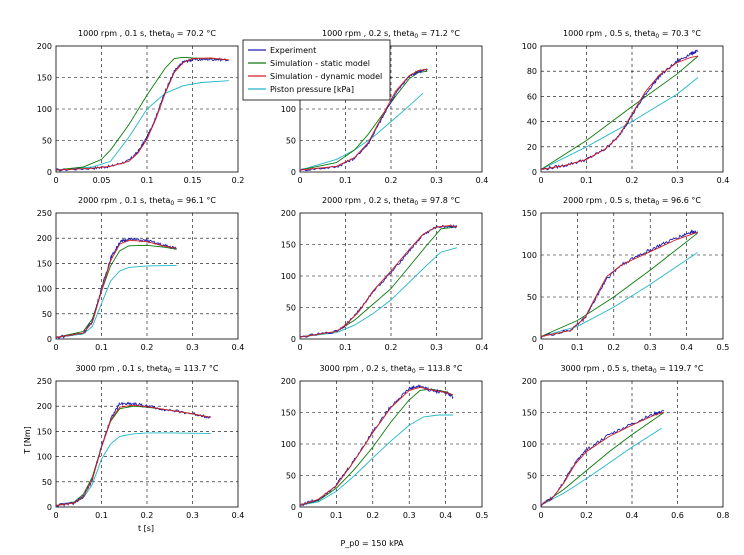 The width and height of the screenshot is (744, 555). Describe the element at coordinates (632, 201) in the screenshot. I see `subplot-title: 2000 rpm , 0.5 s, theta0 = 96.6 °C` at that location.